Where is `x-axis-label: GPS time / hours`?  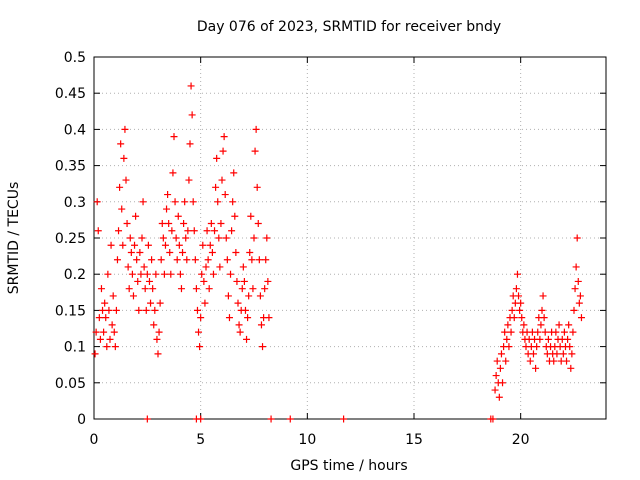
x-axis-label: GPS time / hours is located at coordinates (348, 466).